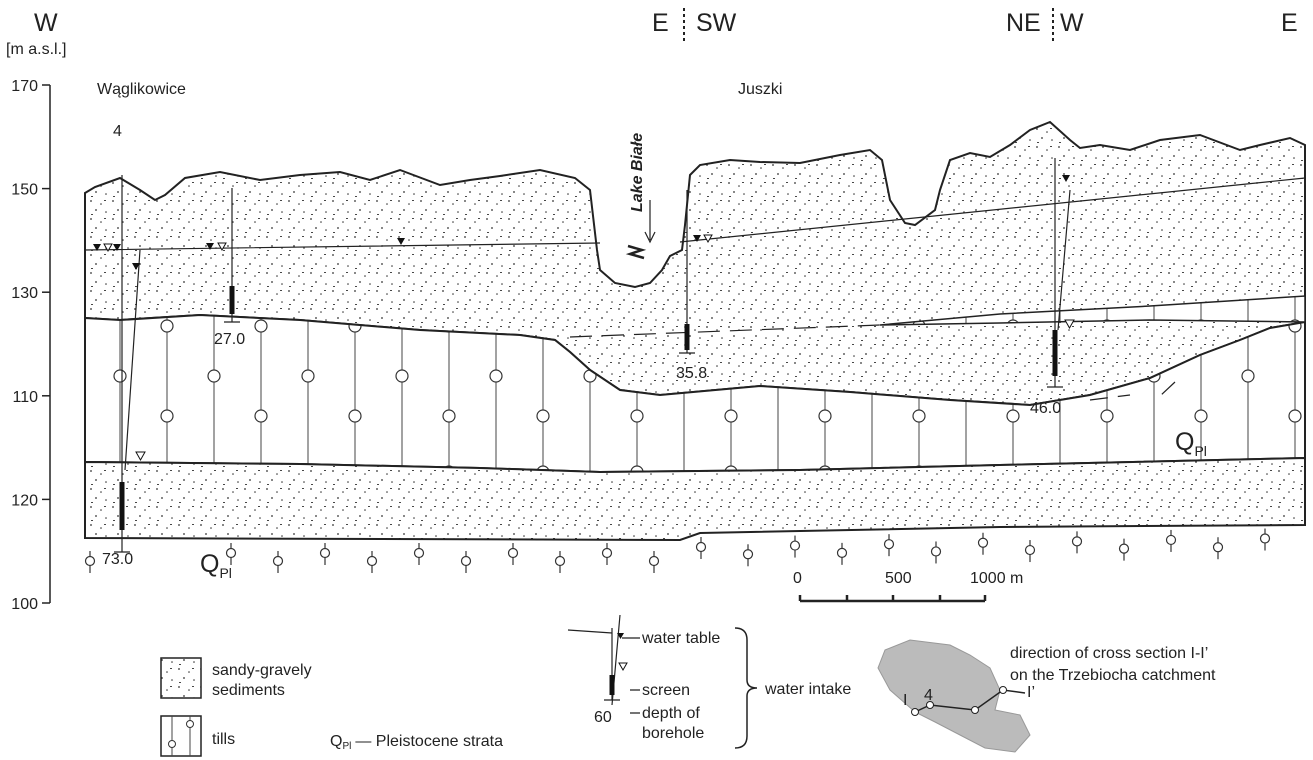 The width and height of the screenshot is (1313, 760). Describe the element at coordinates (898, 578) in the screenshot. I see `scale-label: 500` at that location.